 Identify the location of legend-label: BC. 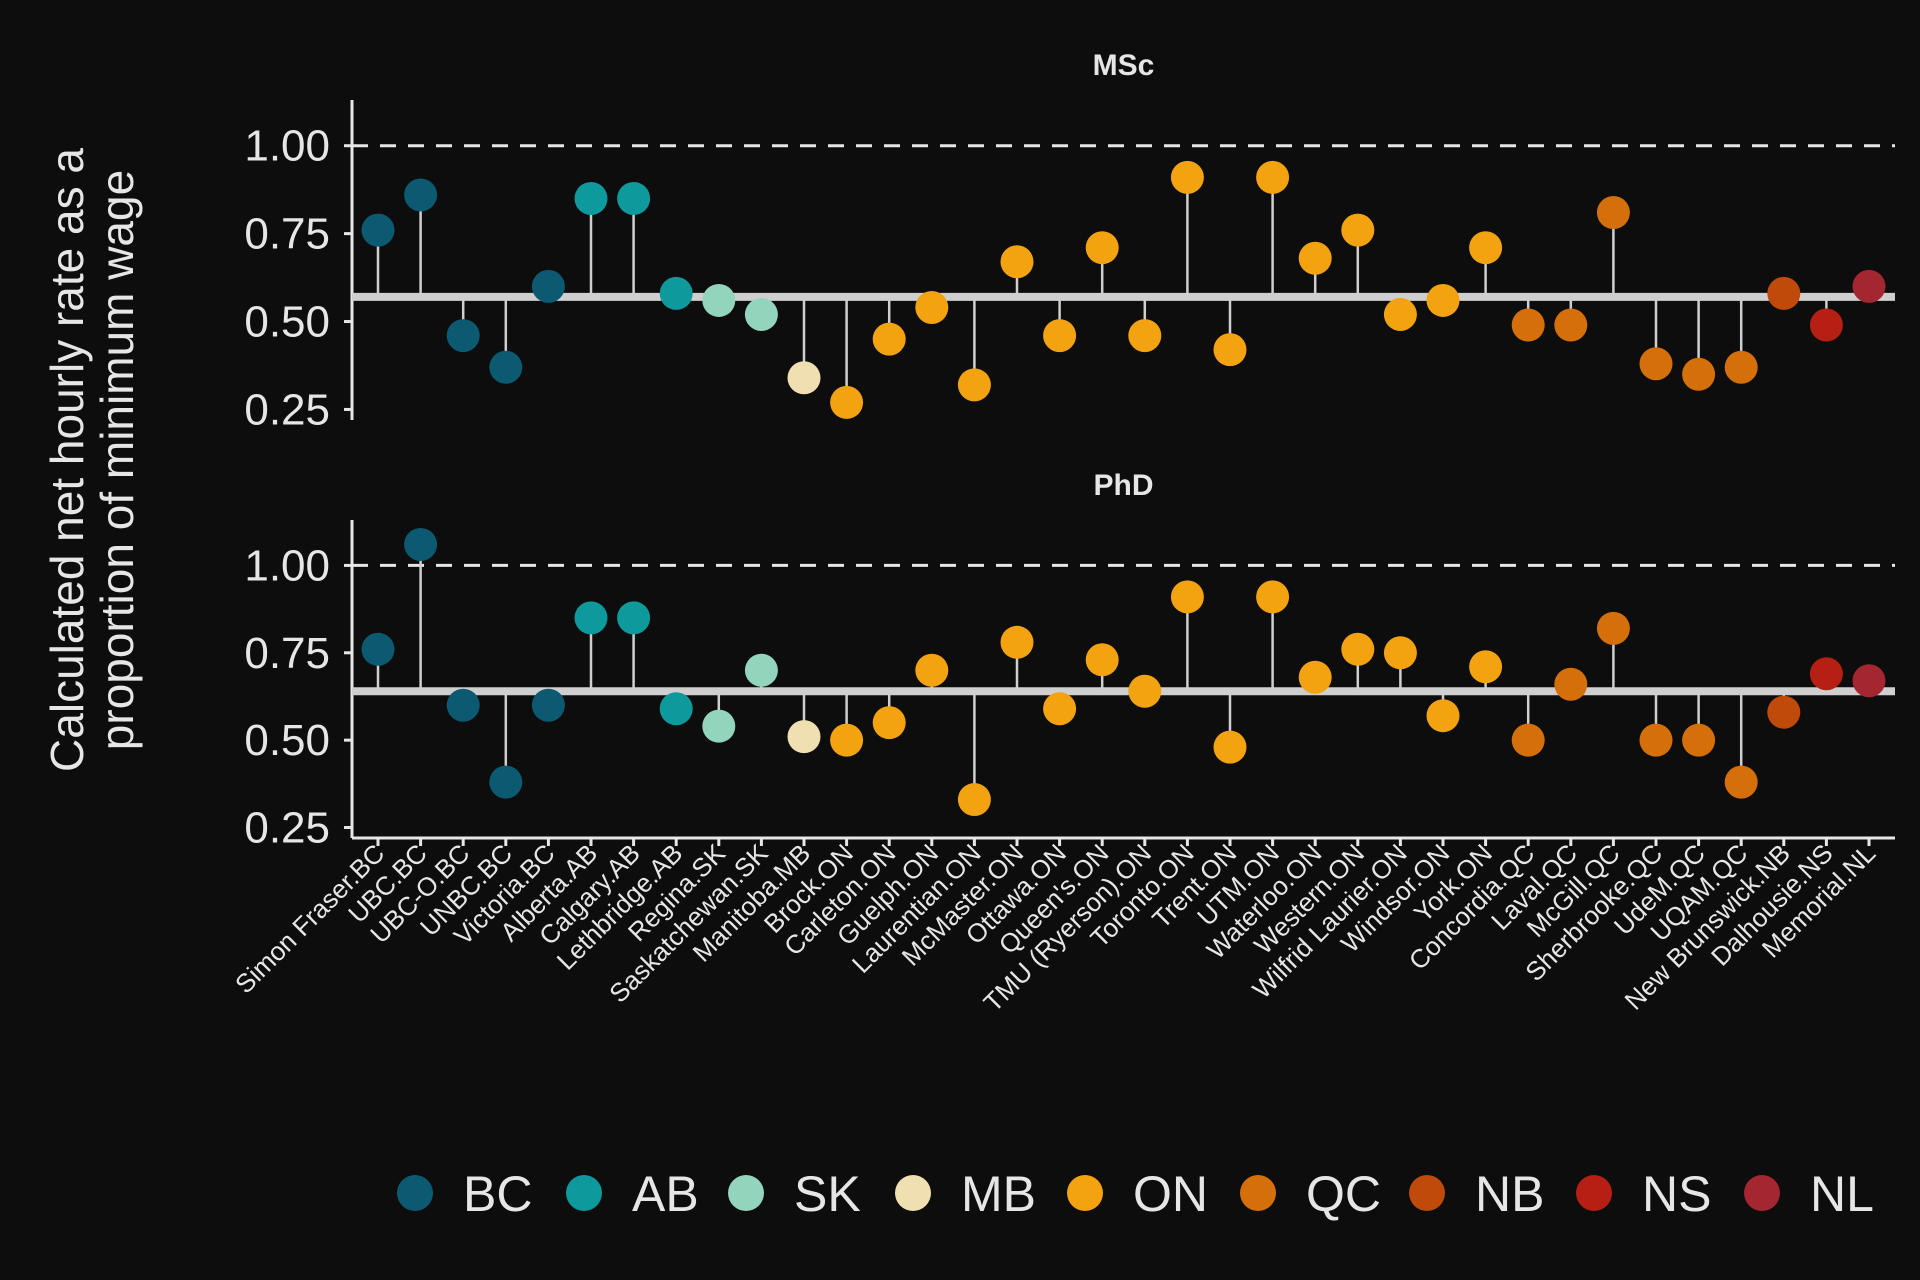
(497, 1194).